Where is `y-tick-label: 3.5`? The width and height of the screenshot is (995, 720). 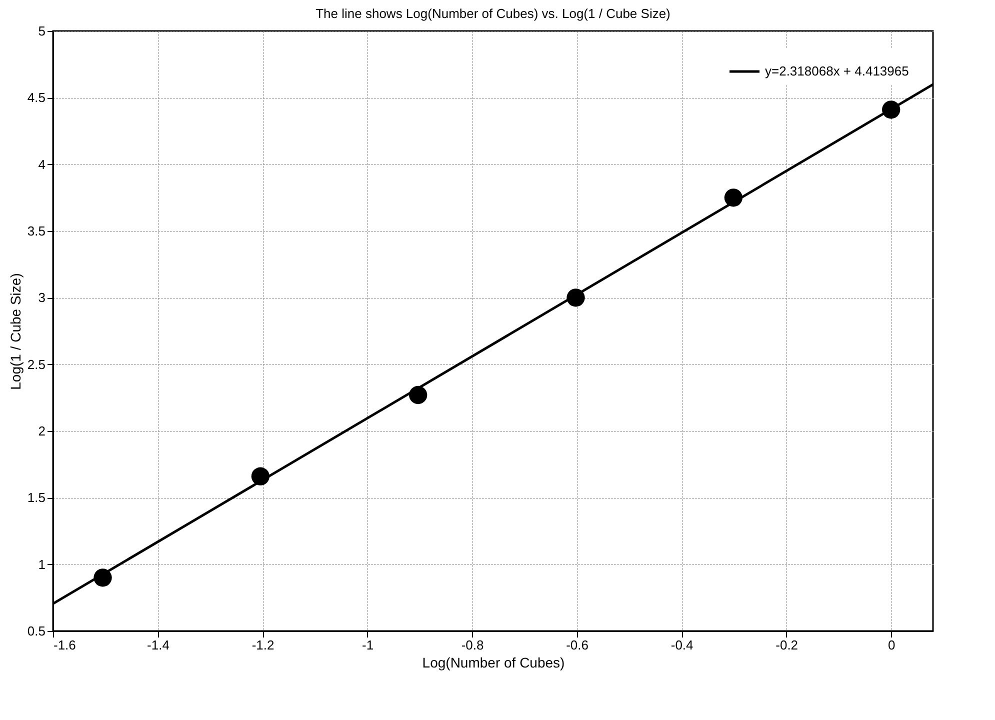
y-tick-label: 3.5 is located at coordinates (36, 231).